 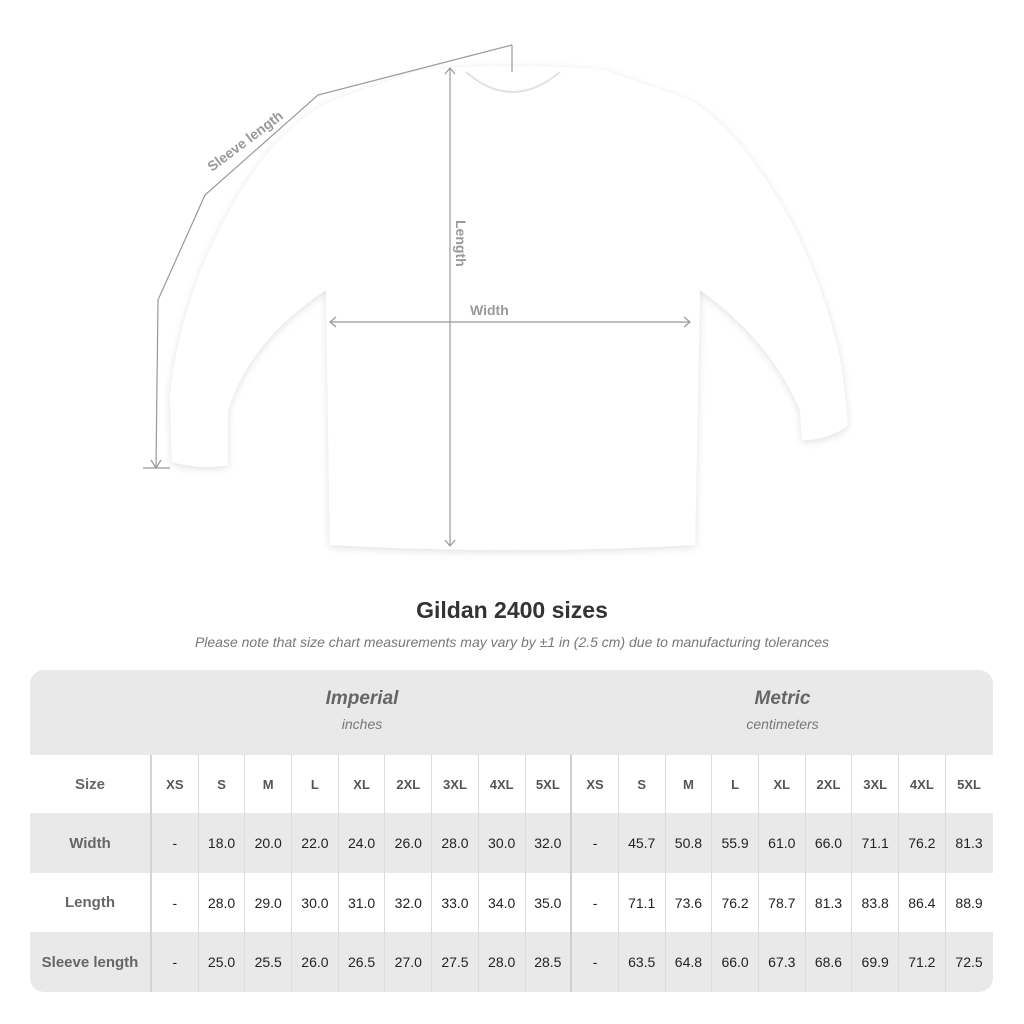 What do you see at coordinates (502, 902) in the screenshot?
I see `imperial-cell: 34.0` at bounding box center [502, 902].